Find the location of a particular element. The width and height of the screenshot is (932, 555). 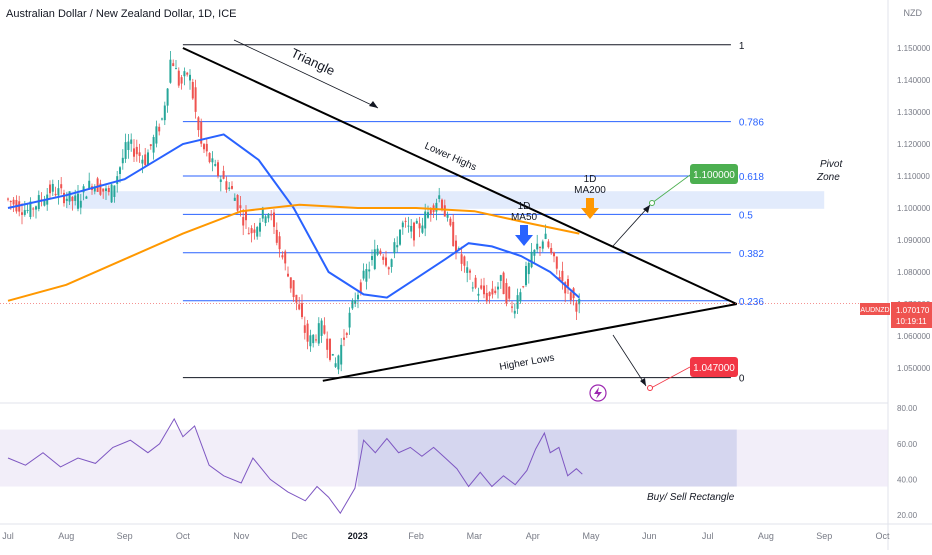

symbol-tag-label: AUDNZD is located at coordinates (874, 310).